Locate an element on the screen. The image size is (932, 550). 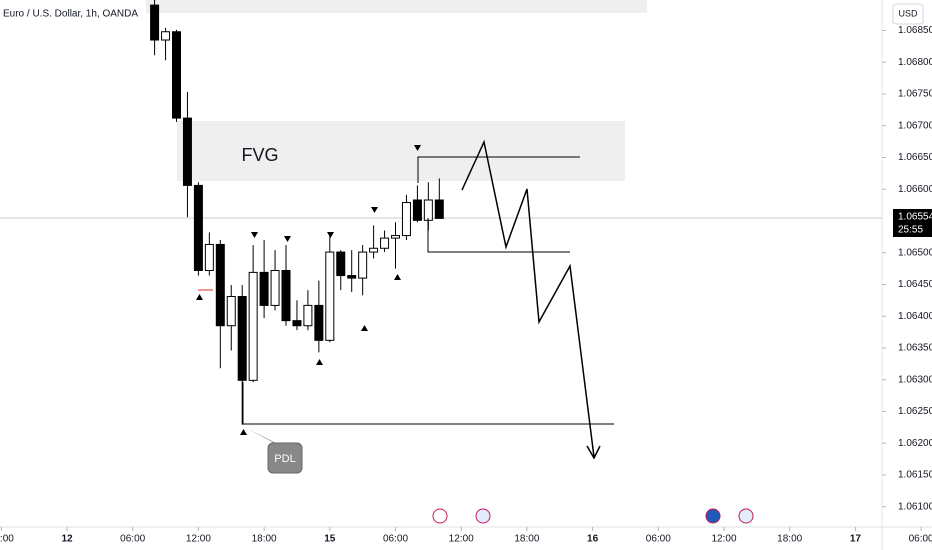
x-tick-label: 17 is located at coordinates (856, 539).